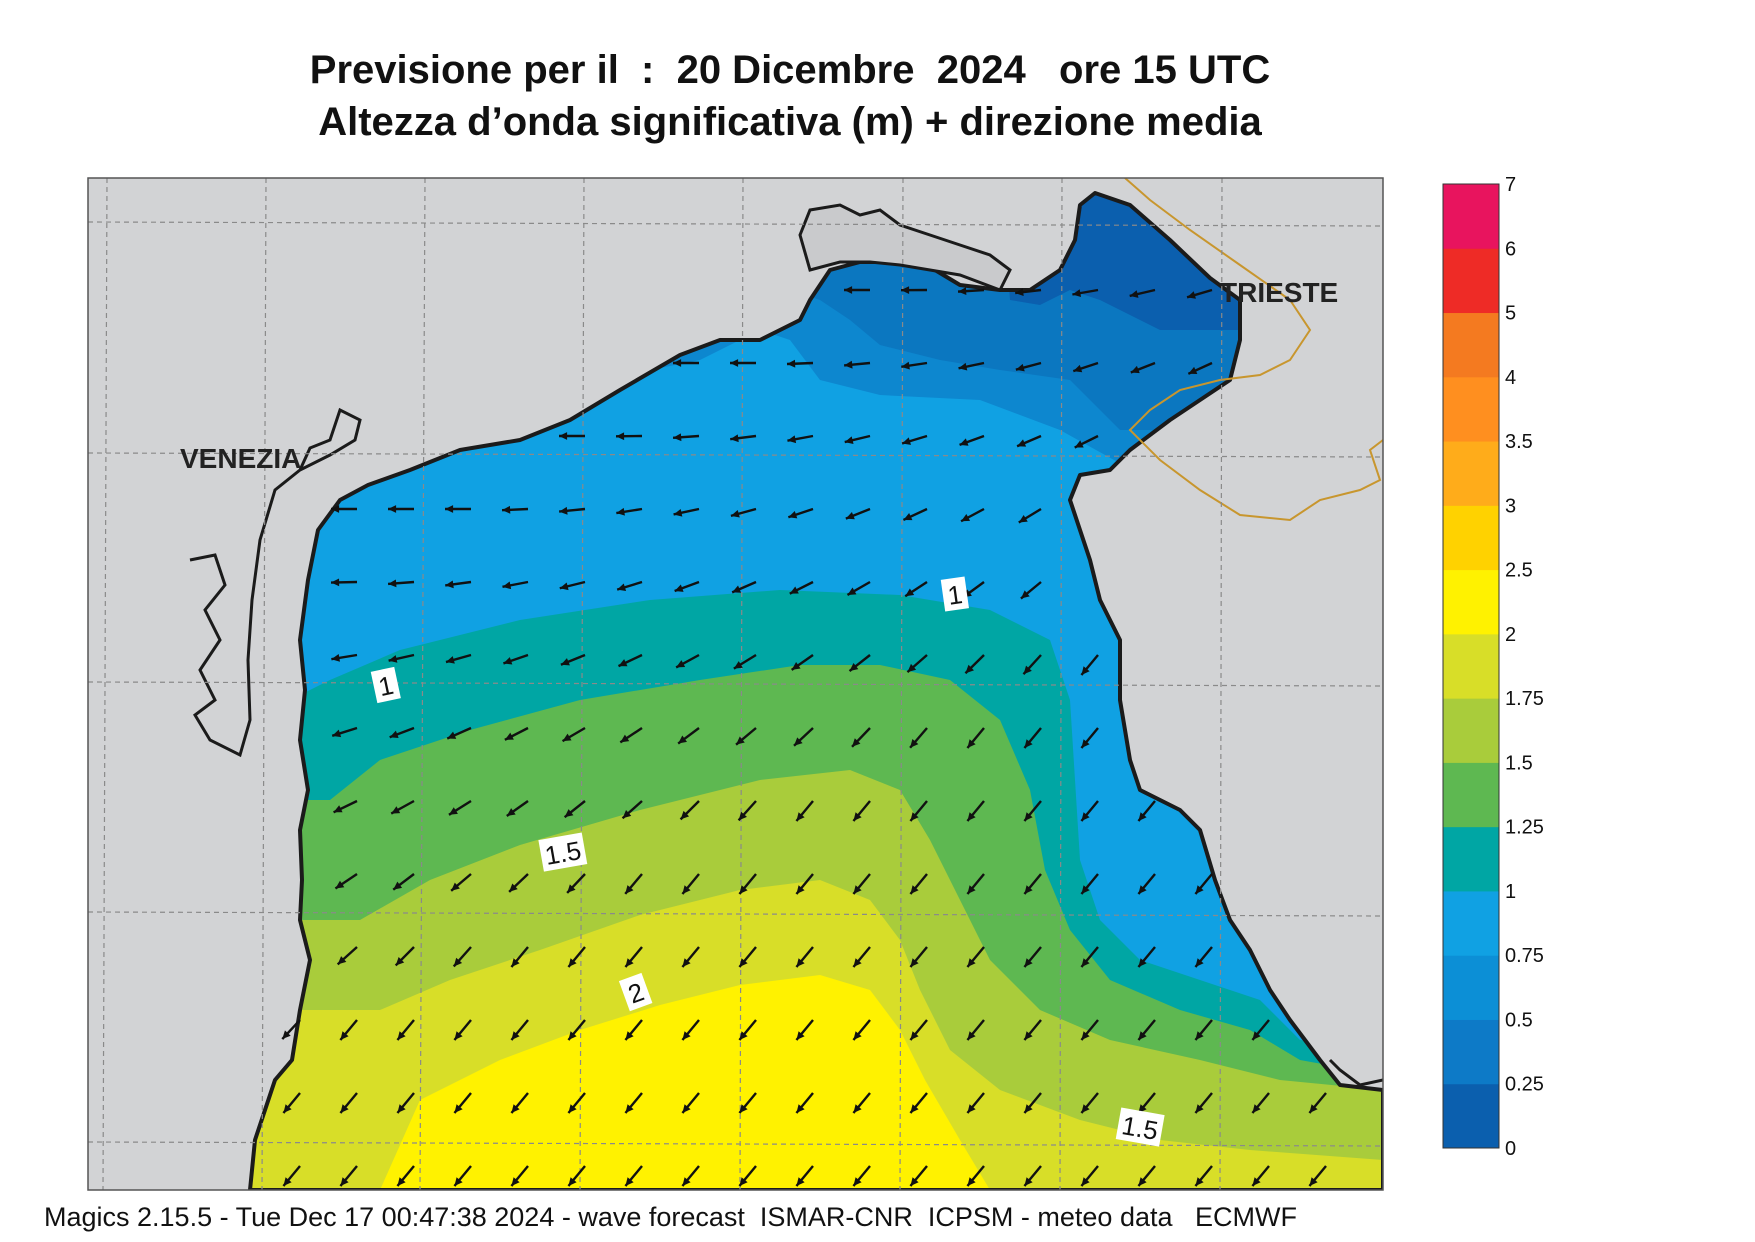  What do you see at coordinates (1524, 828) in the screenshot?
I see `legend-tick-label: 1.25` at bounding box center [1524, 828].